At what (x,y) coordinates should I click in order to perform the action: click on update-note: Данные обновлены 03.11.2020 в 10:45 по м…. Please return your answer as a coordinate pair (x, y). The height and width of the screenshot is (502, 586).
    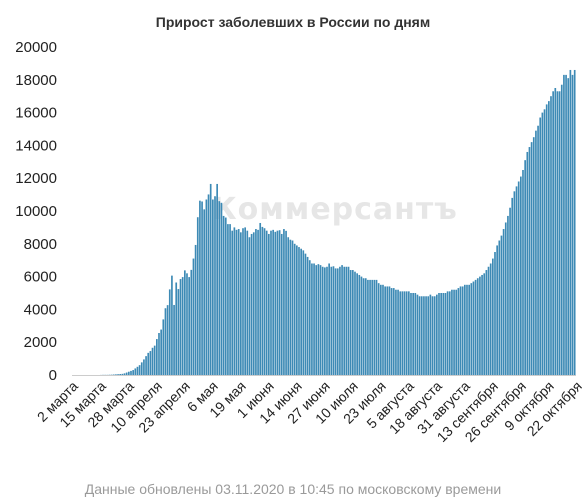
    Looking at the image, I should click on (293, 489).